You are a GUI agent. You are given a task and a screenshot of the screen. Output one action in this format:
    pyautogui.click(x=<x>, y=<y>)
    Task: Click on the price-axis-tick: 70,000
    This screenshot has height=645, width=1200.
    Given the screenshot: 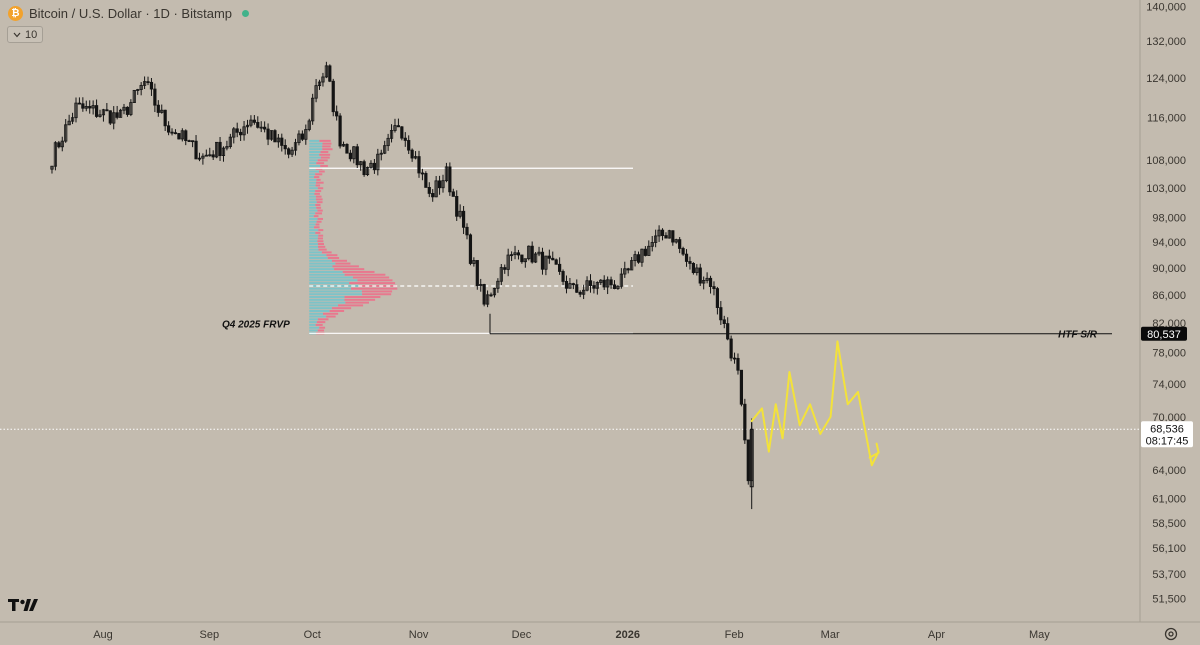 What is the action you would take?
    pyautogui.click(x=1169, y=418)
    